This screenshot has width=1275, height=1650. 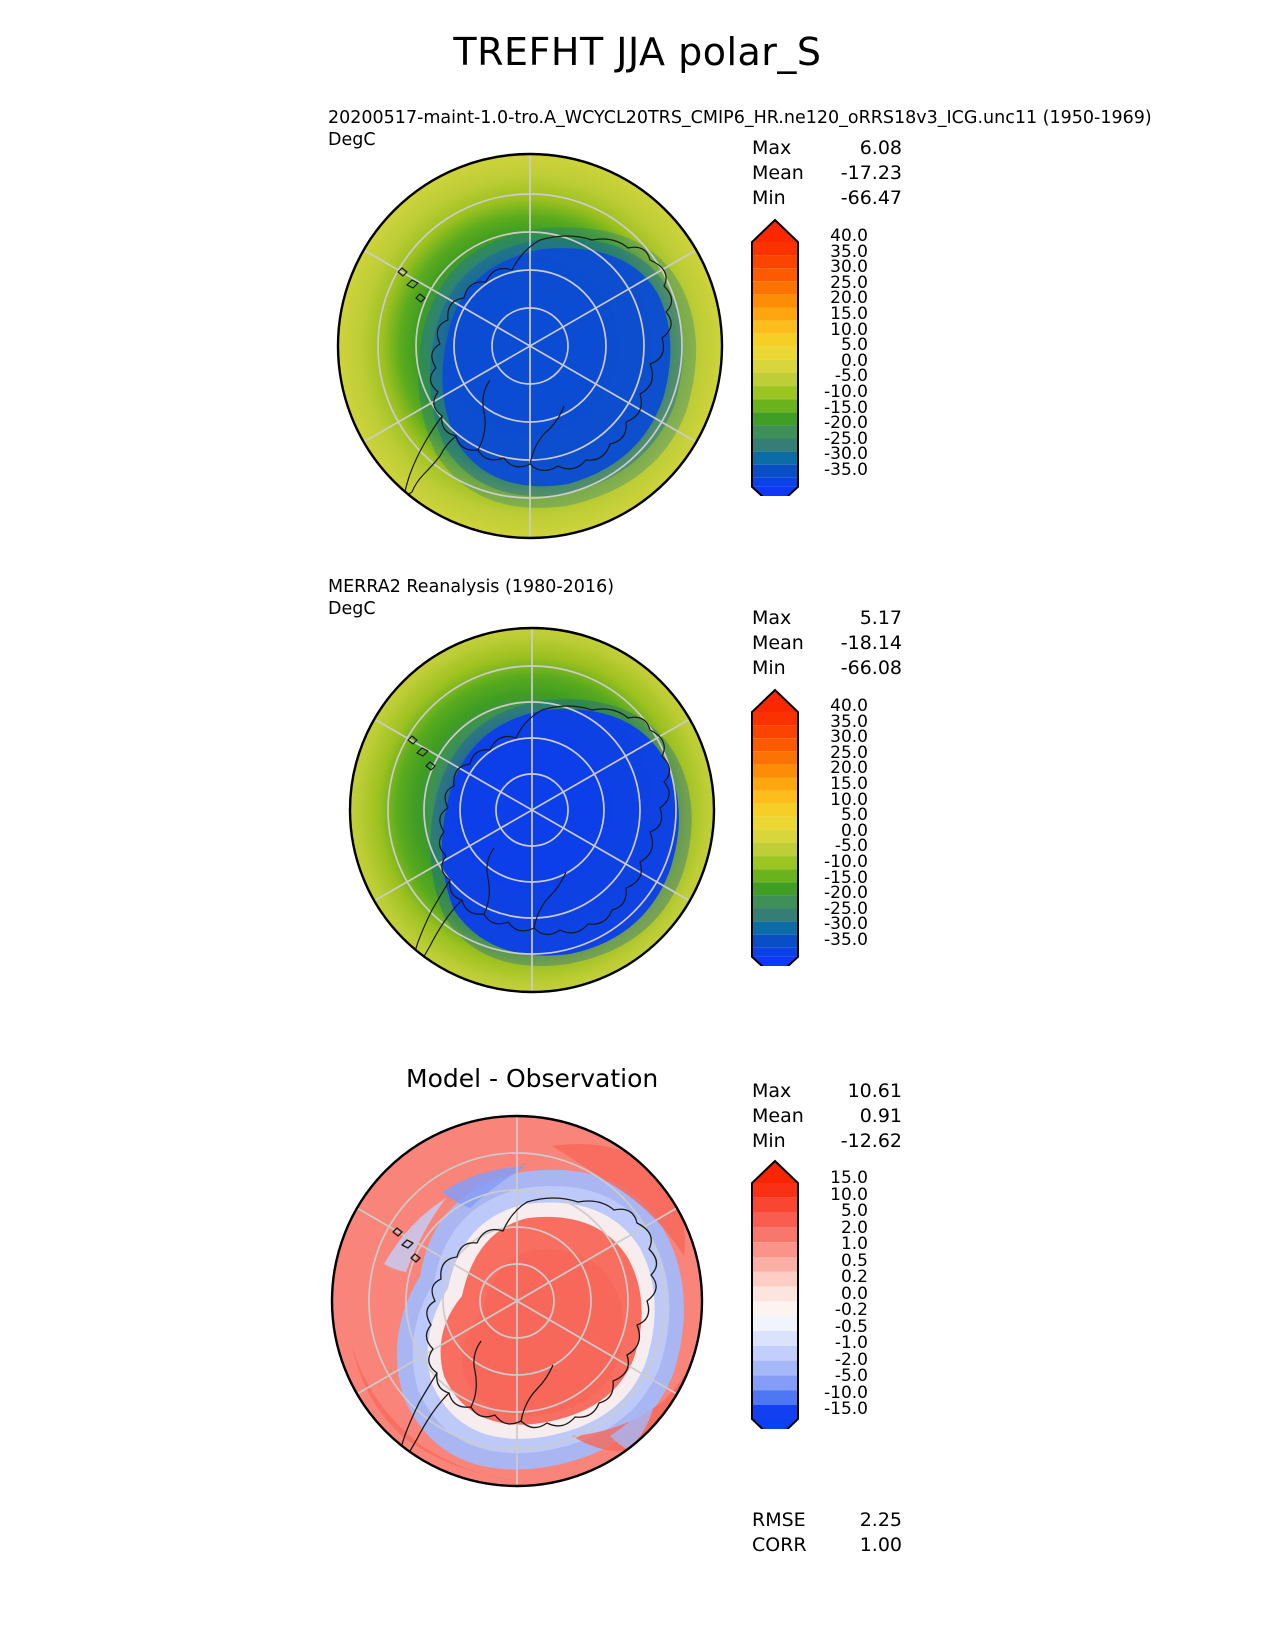 I want to click on panel-observation-units: DegC, so click(x=352, y=609).